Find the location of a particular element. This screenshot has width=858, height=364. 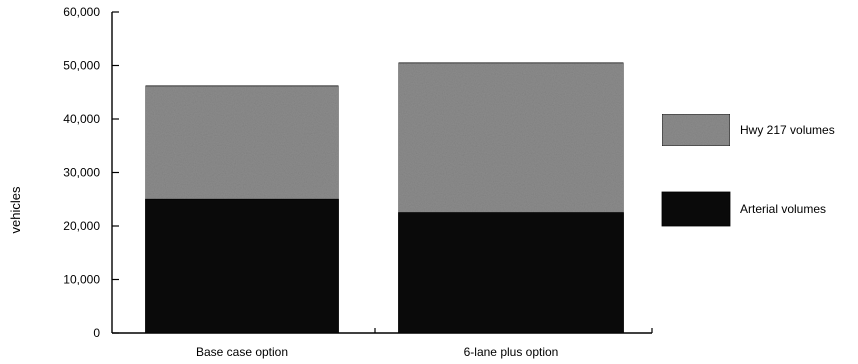

y-tick-label: 50,000 is located at coordinates (81, 66).